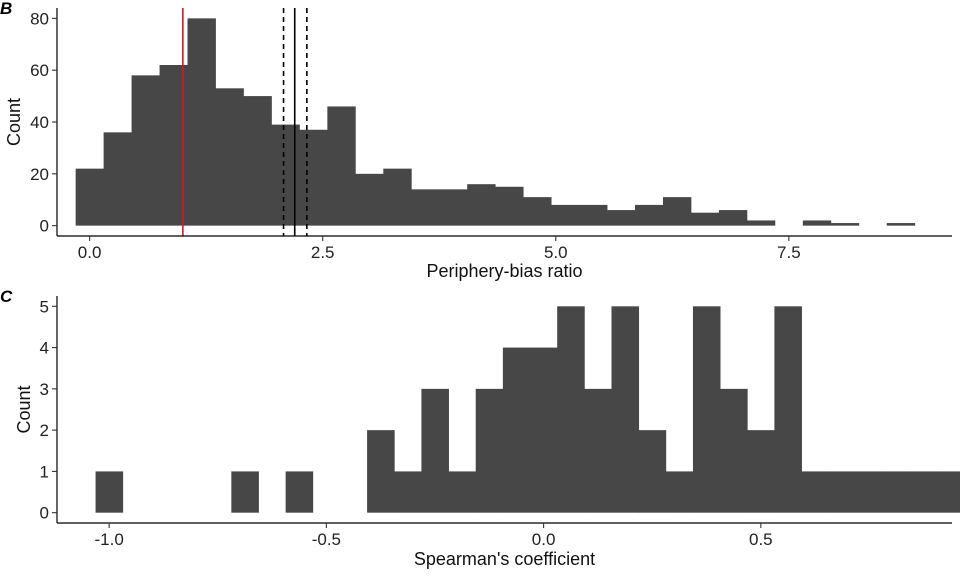  Describe the element at coordinates (108, 539) in the screenshot. I see `x-tick-label: -1.0` at that location.